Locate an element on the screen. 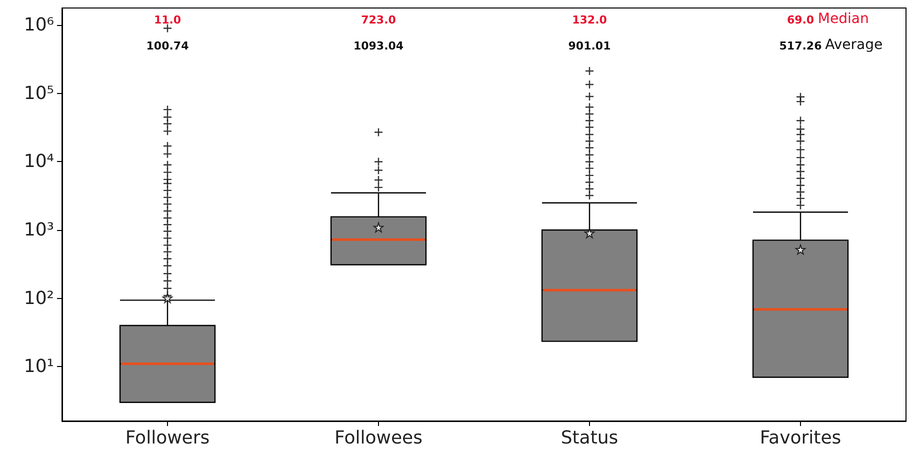 This screenshot has width=909, height=451. annotation: 69.0 is located at coordinates (800, 20).